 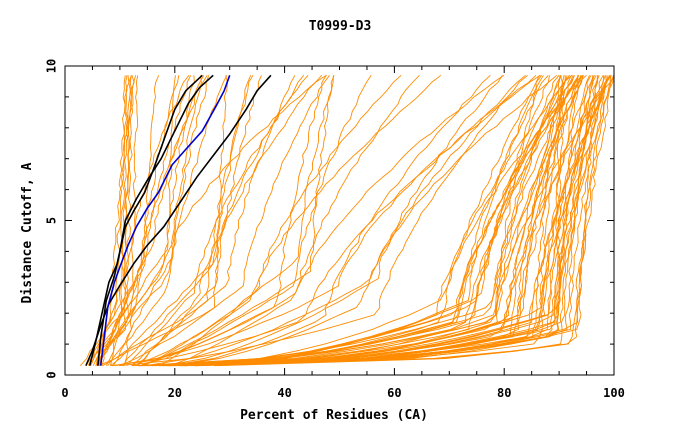 I want to click on x-tick-label: 80, so click(x=504, y=393).